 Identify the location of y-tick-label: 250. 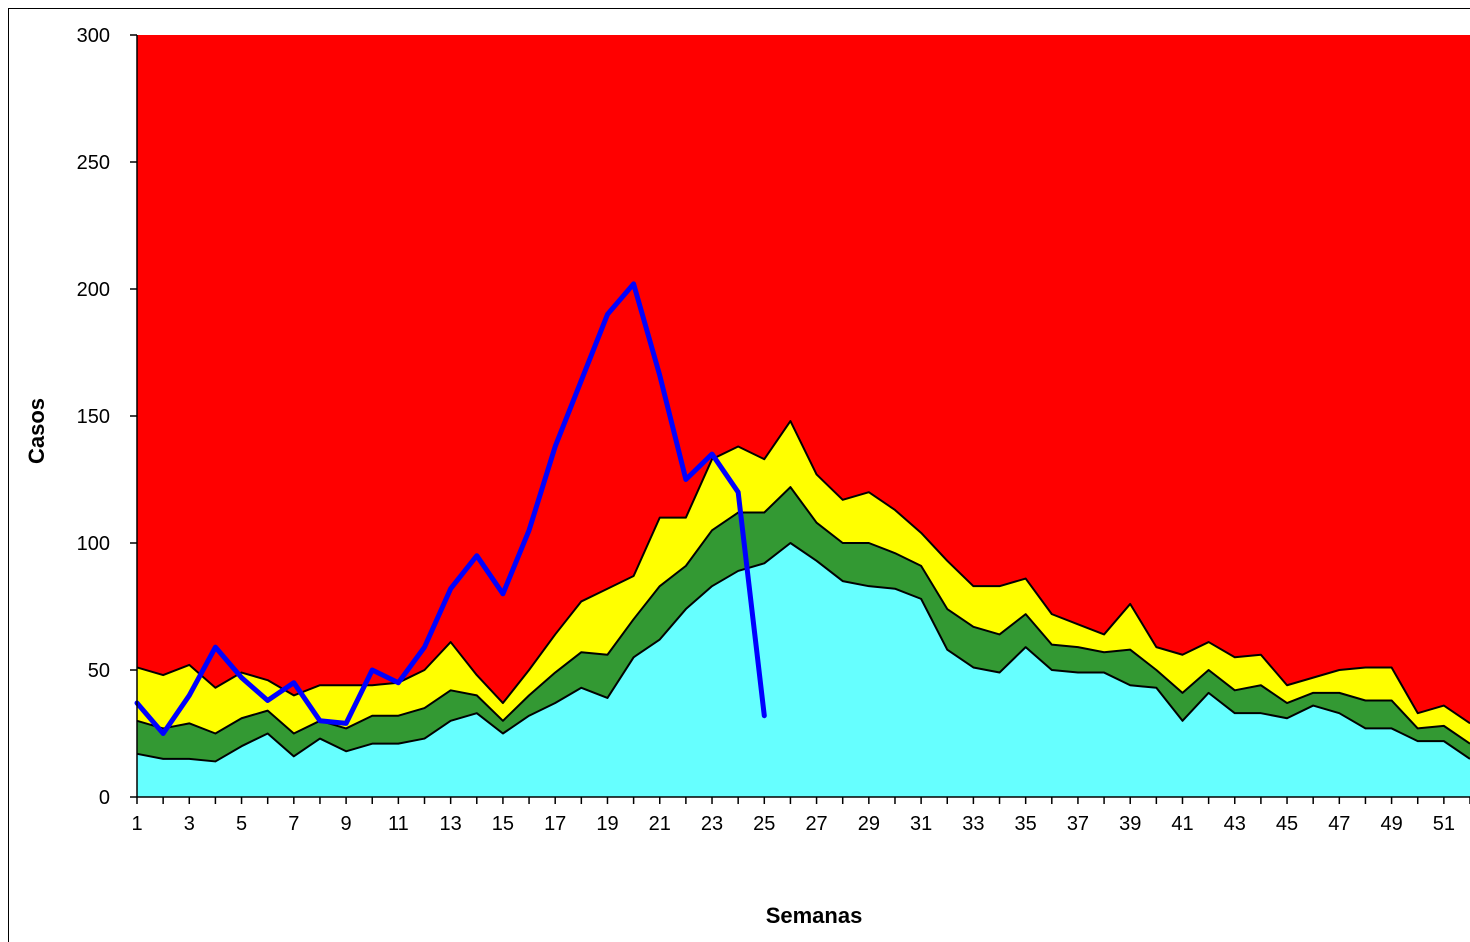
(93, 163).